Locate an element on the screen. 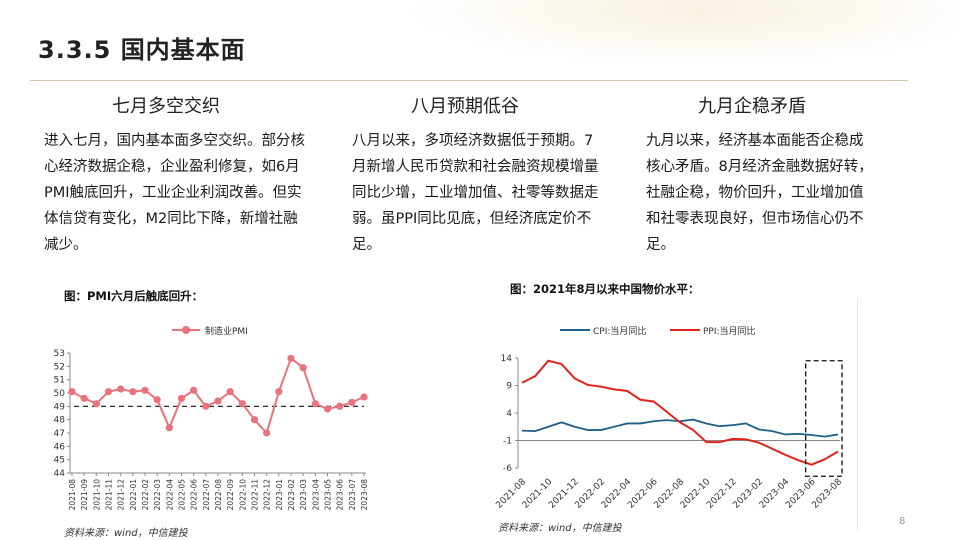  pmi-y-tick-label: 51 is located at coordinates (59, 381).